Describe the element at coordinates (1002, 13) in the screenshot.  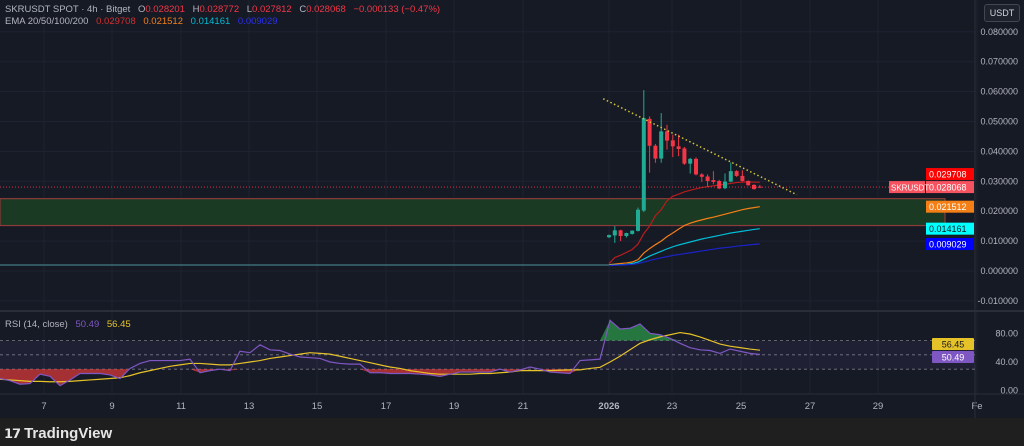
I see `currency-button: USDT` at that location.